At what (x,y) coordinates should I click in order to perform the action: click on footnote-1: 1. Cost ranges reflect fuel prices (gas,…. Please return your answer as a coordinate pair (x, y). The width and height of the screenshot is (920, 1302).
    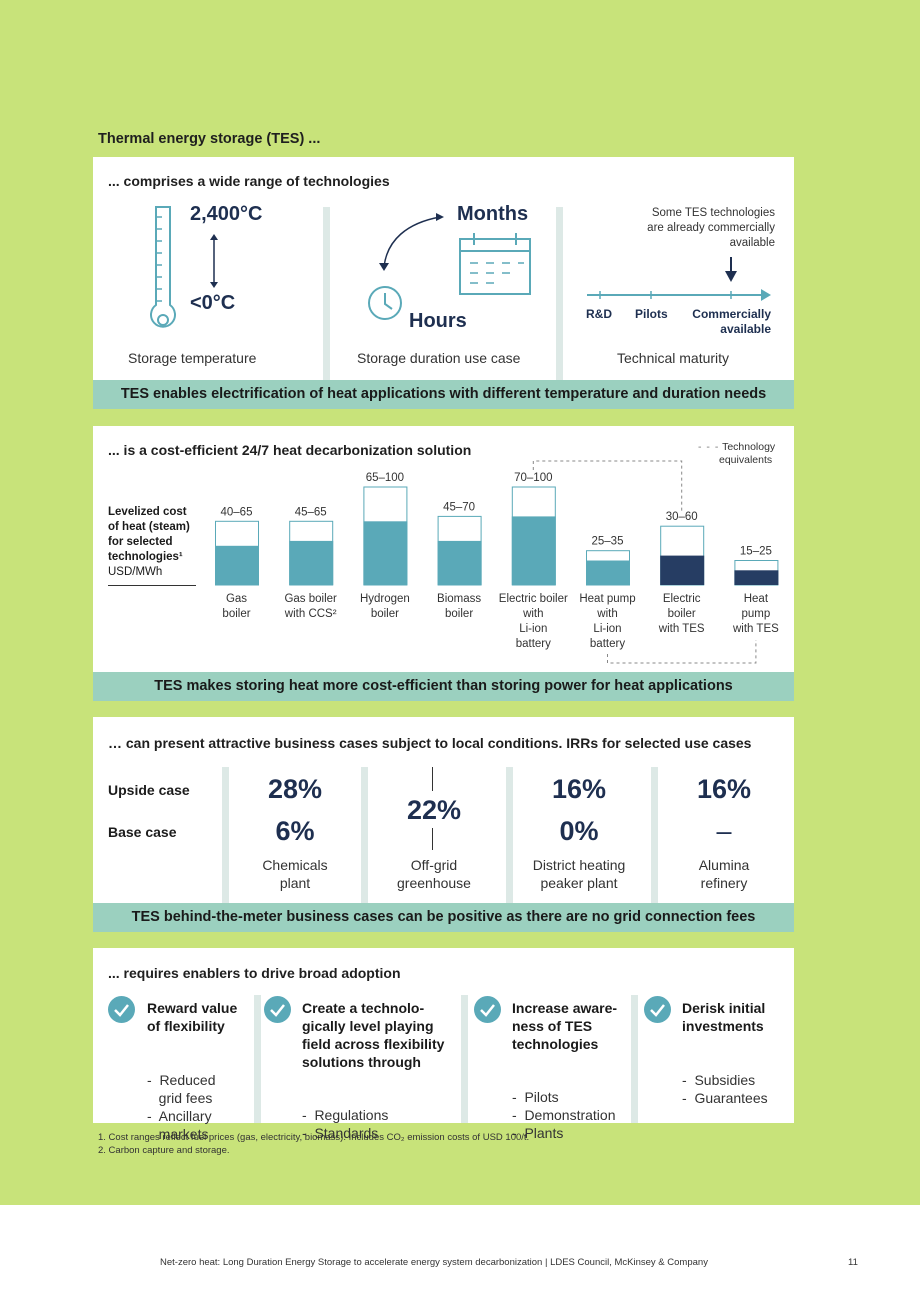
    Looking at the image, I should click on (314, 1137).